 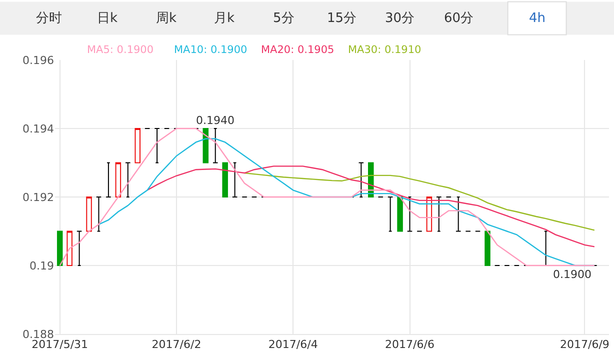 What do you see at coordinates (107, 18) in the screenshot?
I see `text: 日k` at bounding box center [107, 18].